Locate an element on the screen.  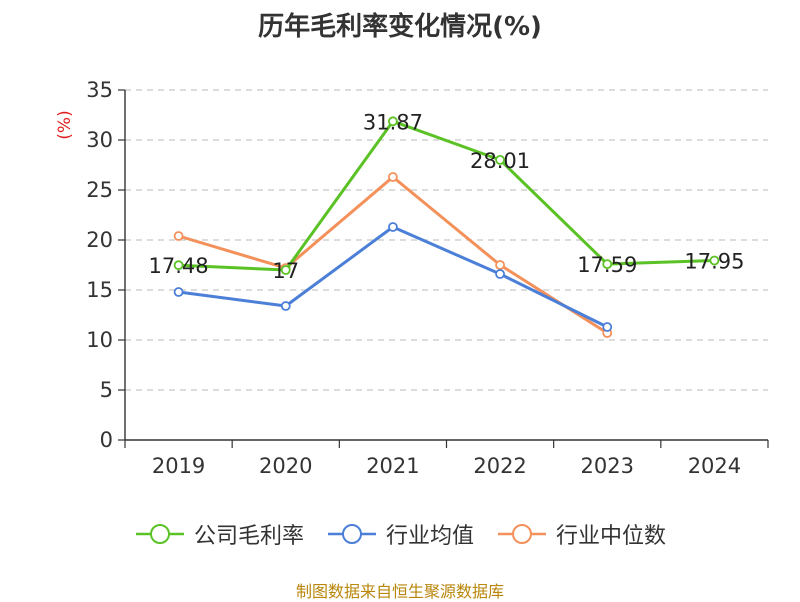
x-tick-label: 2022 is located at coordinates (499, 466).